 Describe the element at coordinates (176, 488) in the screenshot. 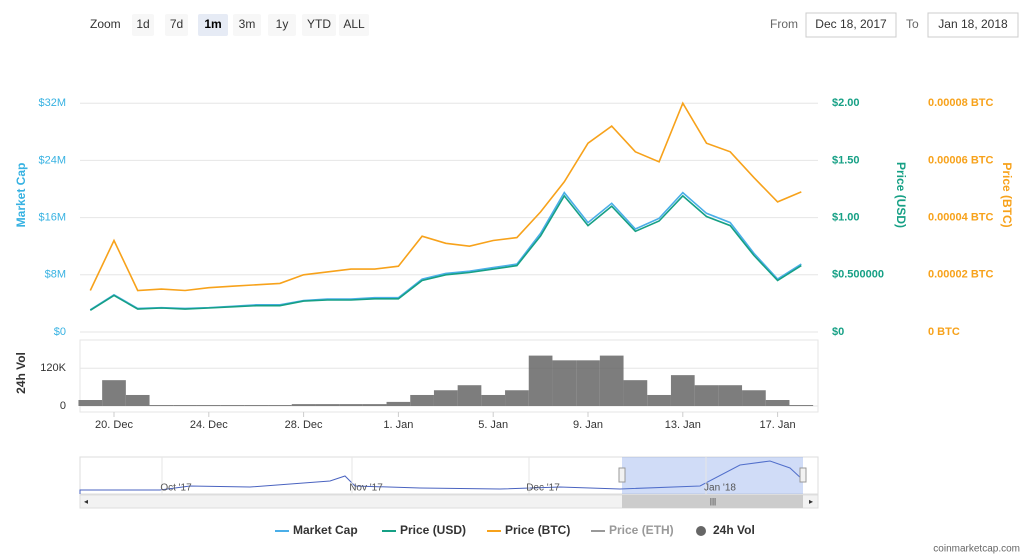

I see `navigator-label: Oct '17` at that location.